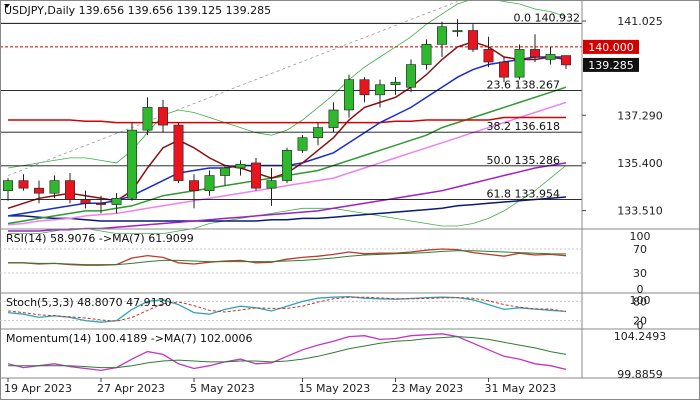  I want to click on ma-red-line, so click(287, 120).